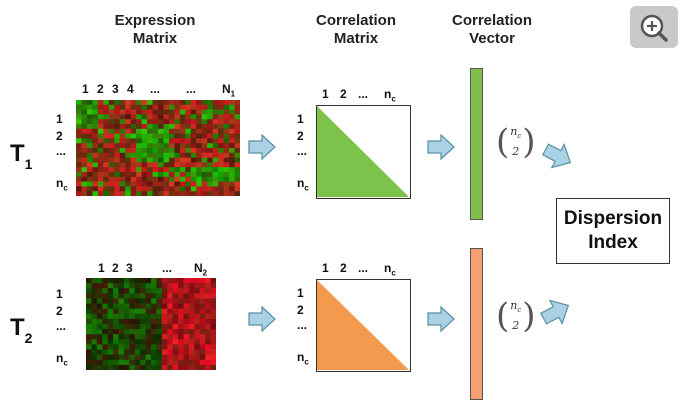 The image size is (681, 411). I want to click on zoom-button, so click(654, 27).